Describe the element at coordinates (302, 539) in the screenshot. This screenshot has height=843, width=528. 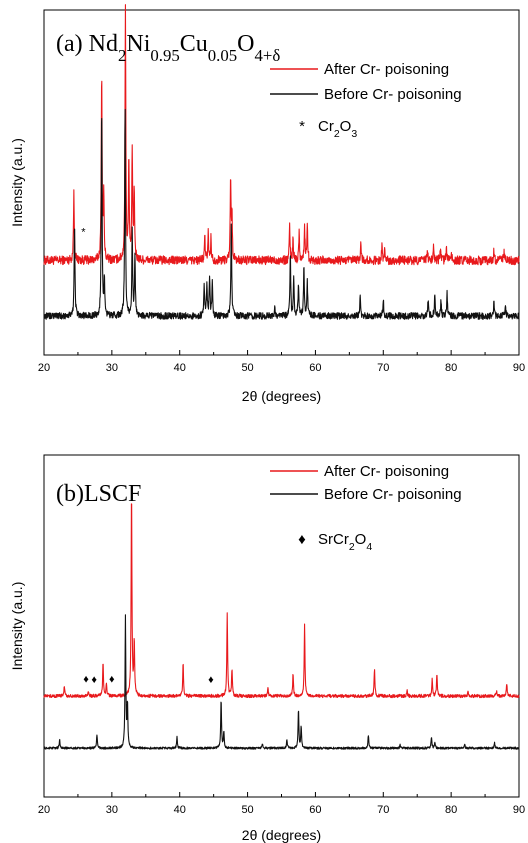
I see `legend-marker-symbol: ♦` at that location.